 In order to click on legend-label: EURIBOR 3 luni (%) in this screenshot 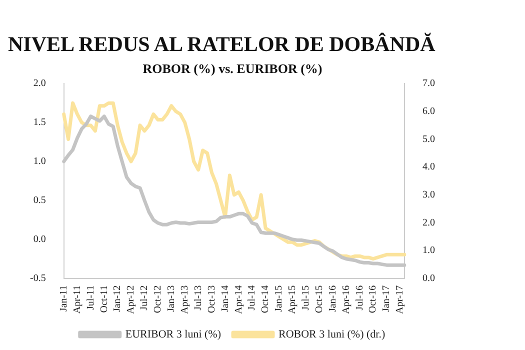, I will do `click(173, 334)`.